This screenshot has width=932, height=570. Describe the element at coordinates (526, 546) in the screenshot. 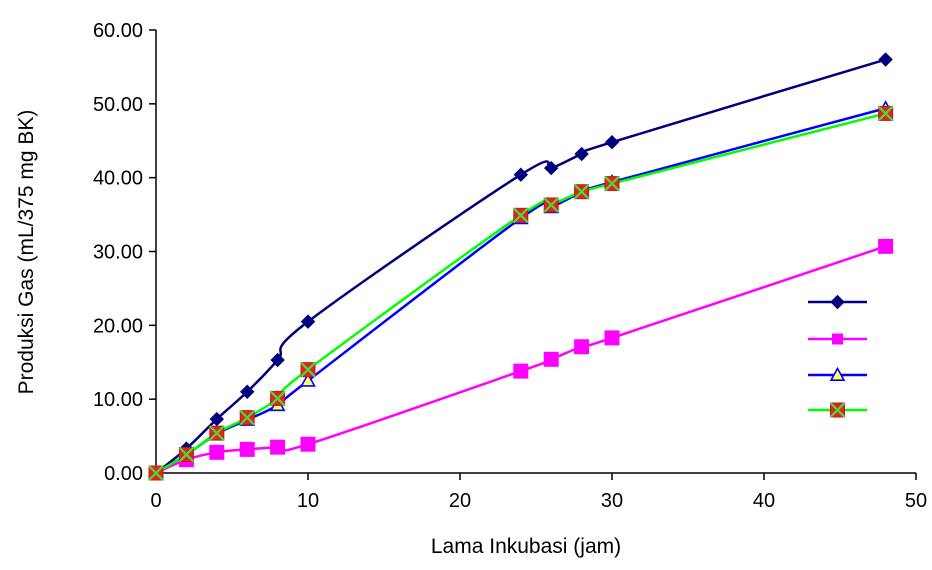

I see `x-axis-title: Lama Inkubasi (jam)` at that location.